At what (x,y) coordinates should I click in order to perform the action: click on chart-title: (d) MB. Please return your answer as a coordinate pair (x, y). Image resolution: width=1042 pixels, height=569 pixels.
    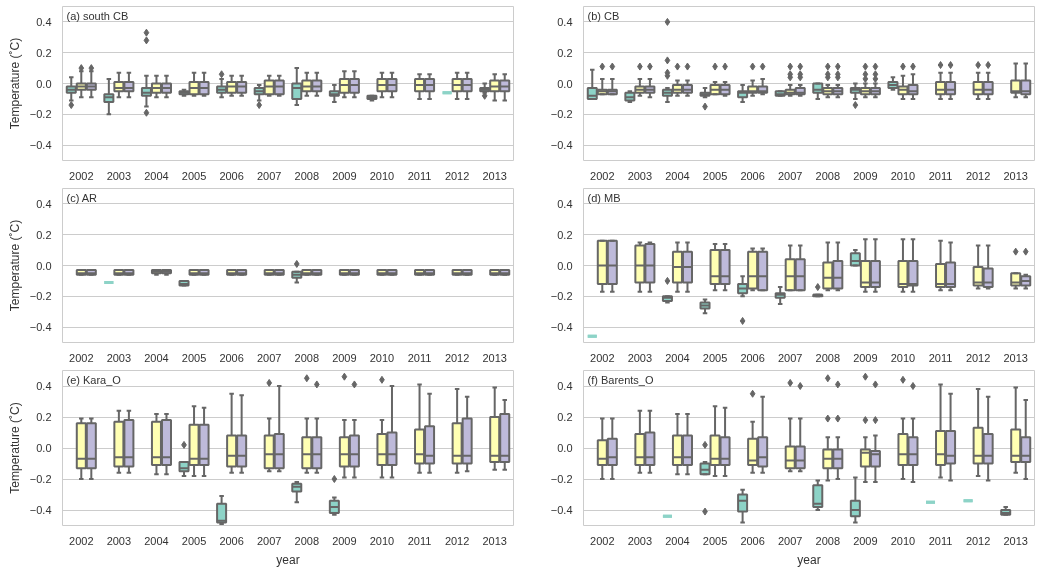
    Looking at the image, I should click on (604, 197).